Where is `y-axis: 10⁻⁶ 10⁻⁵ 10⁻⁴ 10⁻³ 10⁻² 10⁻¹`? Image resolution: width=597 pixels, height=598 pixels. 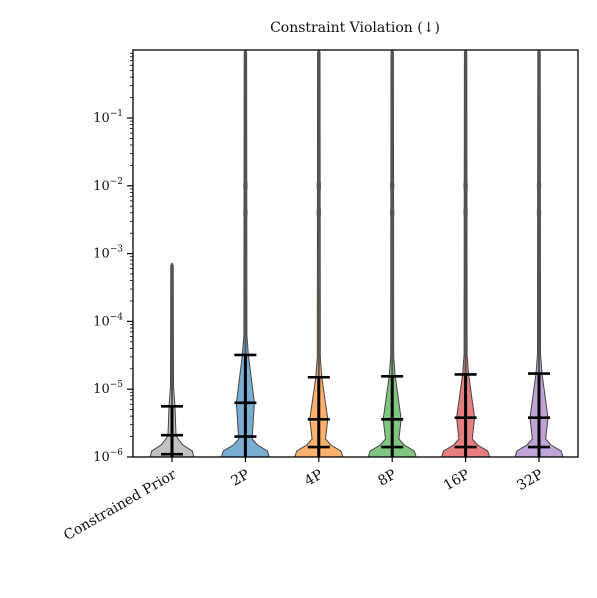
y-axis: 10⁻⁶ 10⁻⁵ 10⁻⁴ 10⁻³ 10⁻² 10⁻¹ is located at coordinates (113, 258).